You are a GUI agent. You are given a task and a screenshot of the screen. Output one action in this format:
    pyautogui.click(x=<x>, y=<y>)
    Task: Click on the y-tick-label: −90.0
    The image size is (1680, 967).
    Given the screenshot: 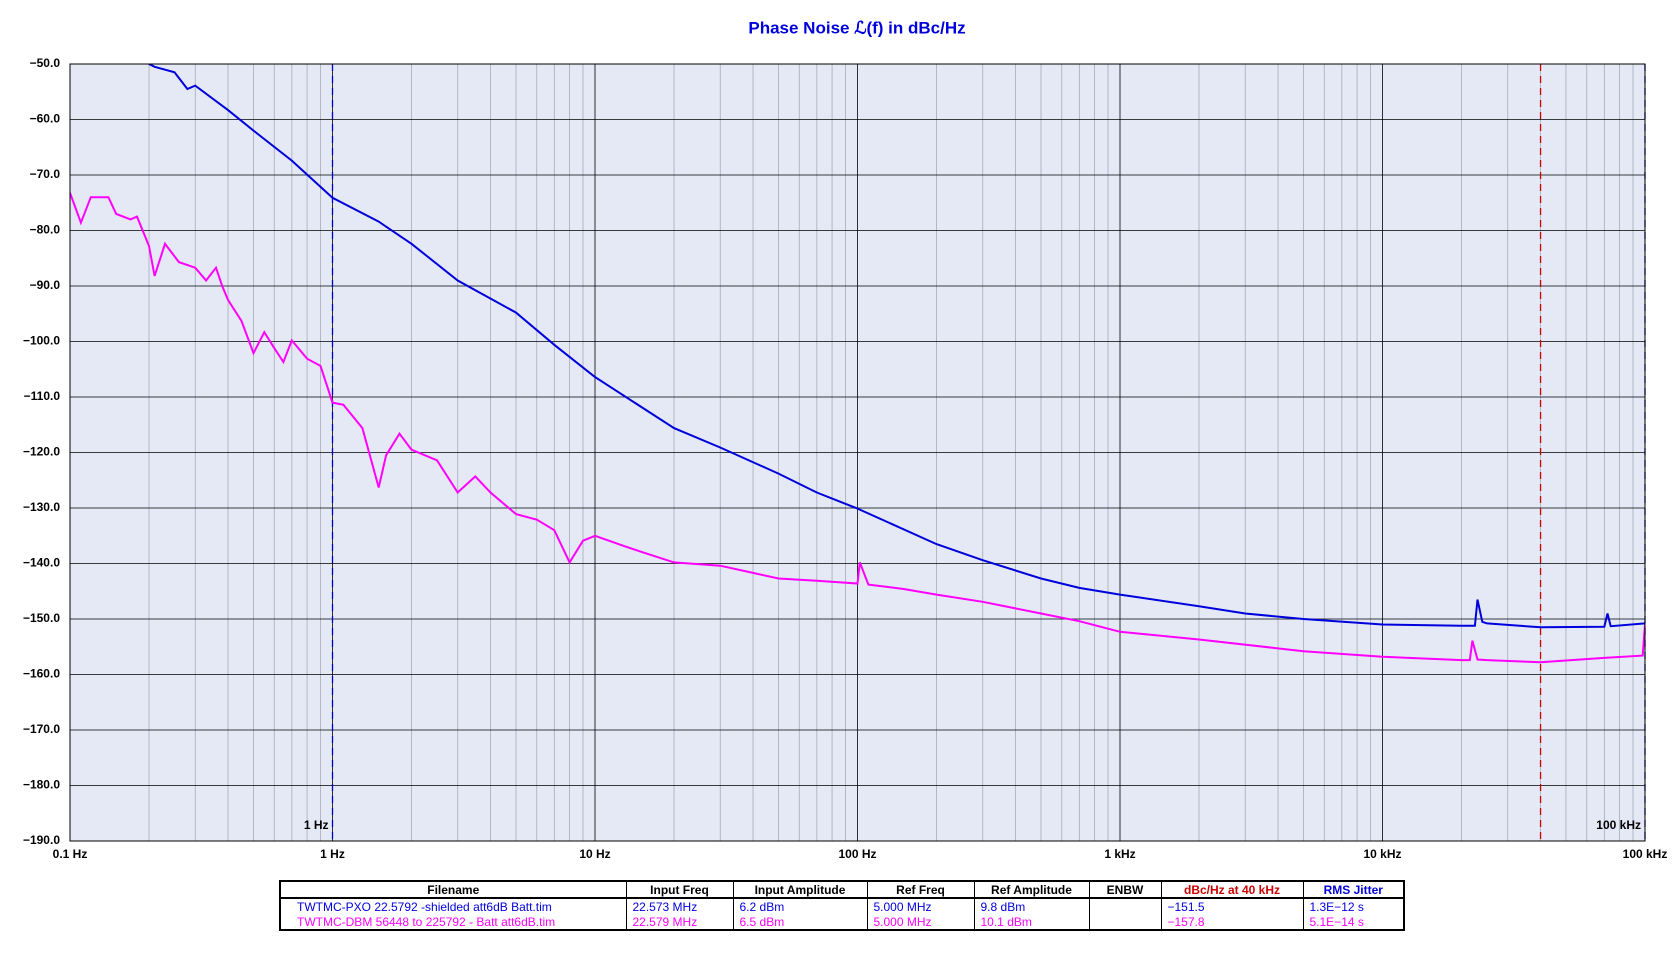 What is the action you would take?
    pyautogui.click(x=45, y=285)
    